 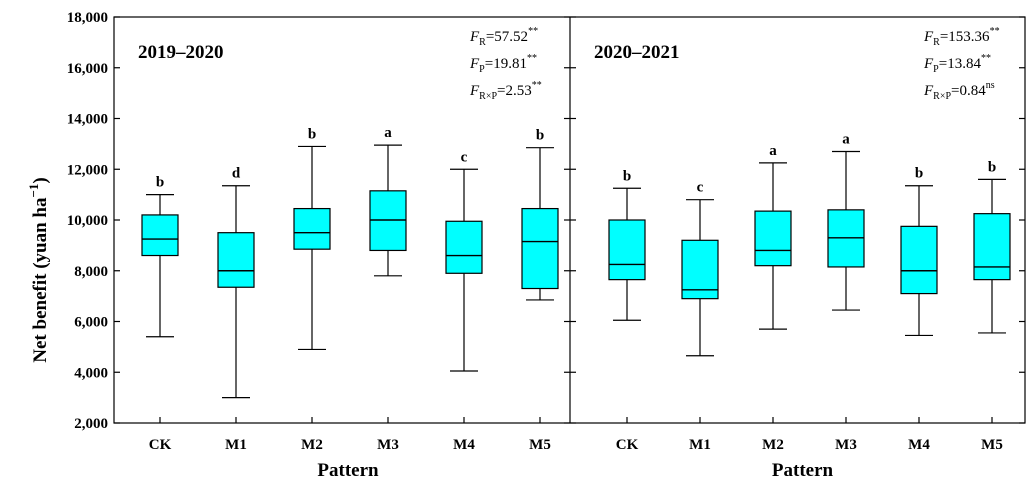 I want to click on y-tick-label: 12,000, so click(x=87, y=170).